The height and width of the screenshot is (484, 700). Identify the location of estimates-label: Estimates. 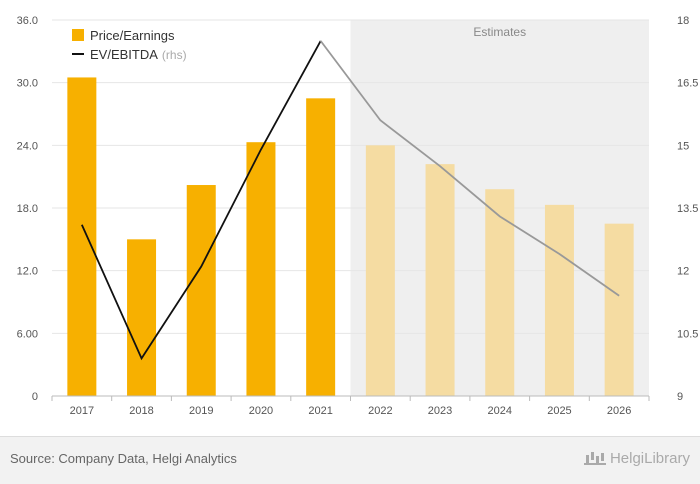
(499, 32).